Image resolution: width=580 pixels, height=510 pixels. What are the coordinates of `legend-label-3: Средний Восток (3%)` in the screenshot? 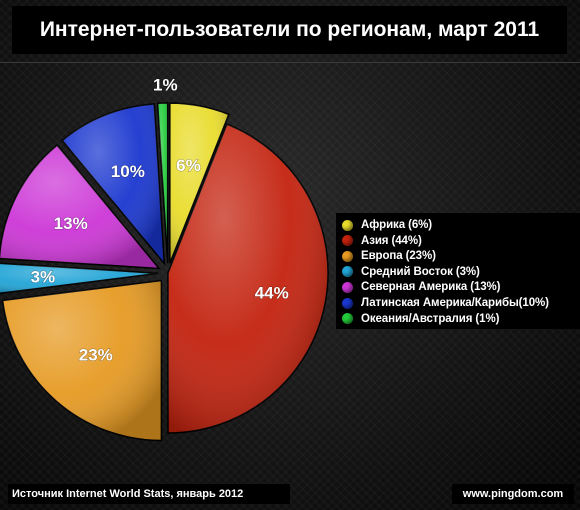 It's located at (420, 271).